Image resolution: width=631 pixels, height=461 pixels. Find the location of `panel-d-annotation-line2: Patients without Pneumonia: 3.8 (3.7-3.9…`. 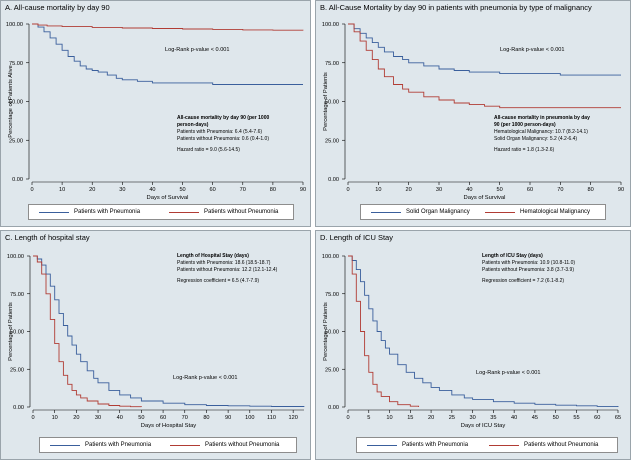

panel-d-annotation-line2: Patients without Pneumonia: 3.8 (3.7-3.9… is located at coordinates (528, 270).